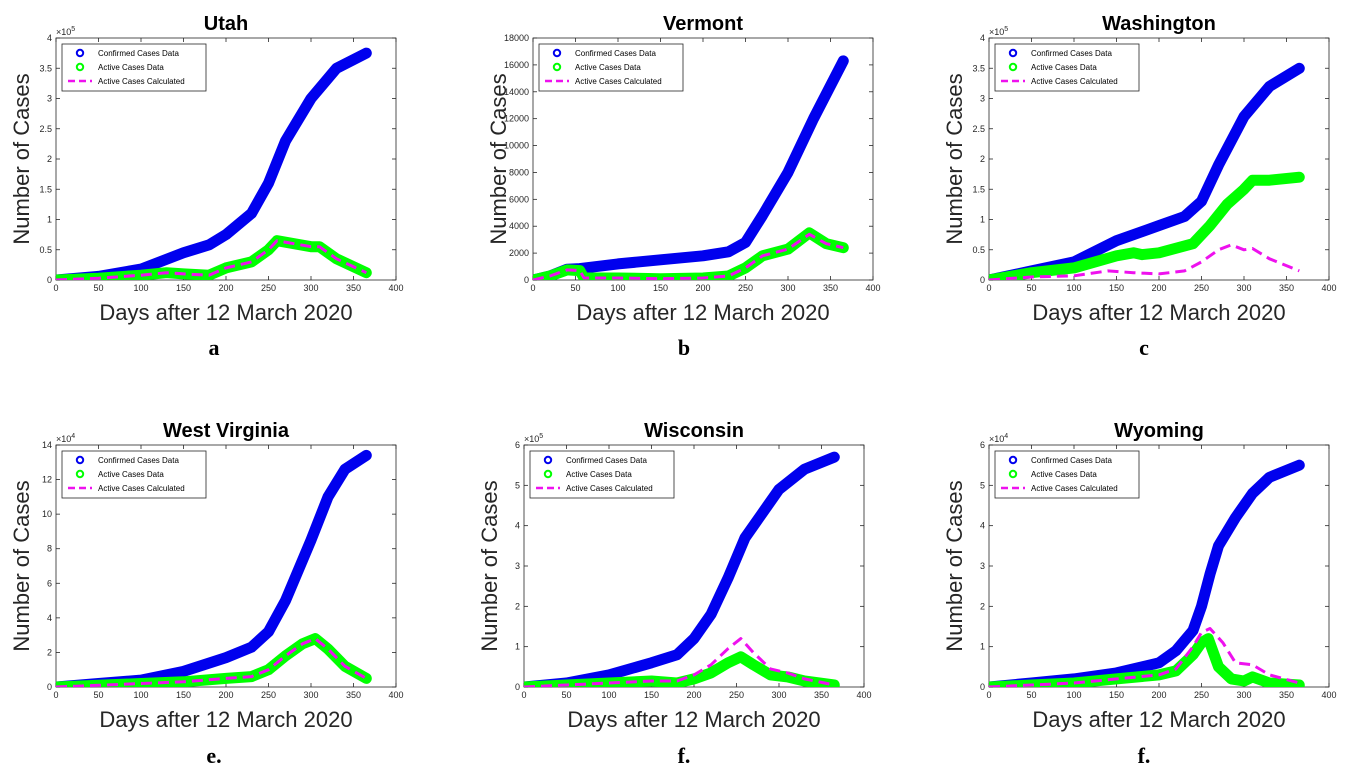 This screenshot has width=1349, height=781. I want to click on panel-caption: c, so click(1144, 347).